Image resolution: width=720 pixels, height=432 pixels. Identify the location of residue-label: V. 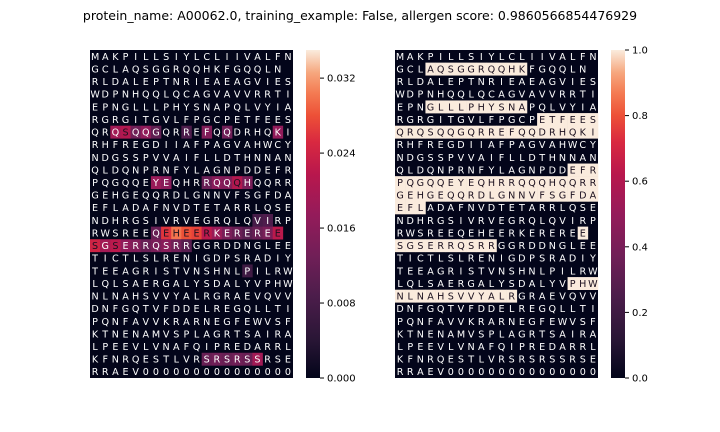
(156, 347).